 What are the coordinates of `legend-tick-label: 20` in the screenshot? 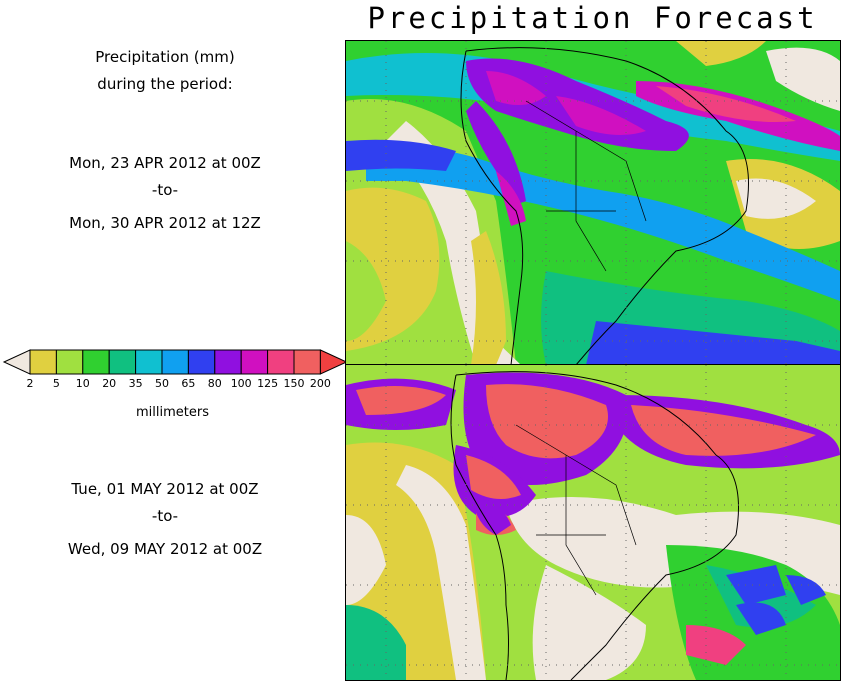 It's located at (109, 383).